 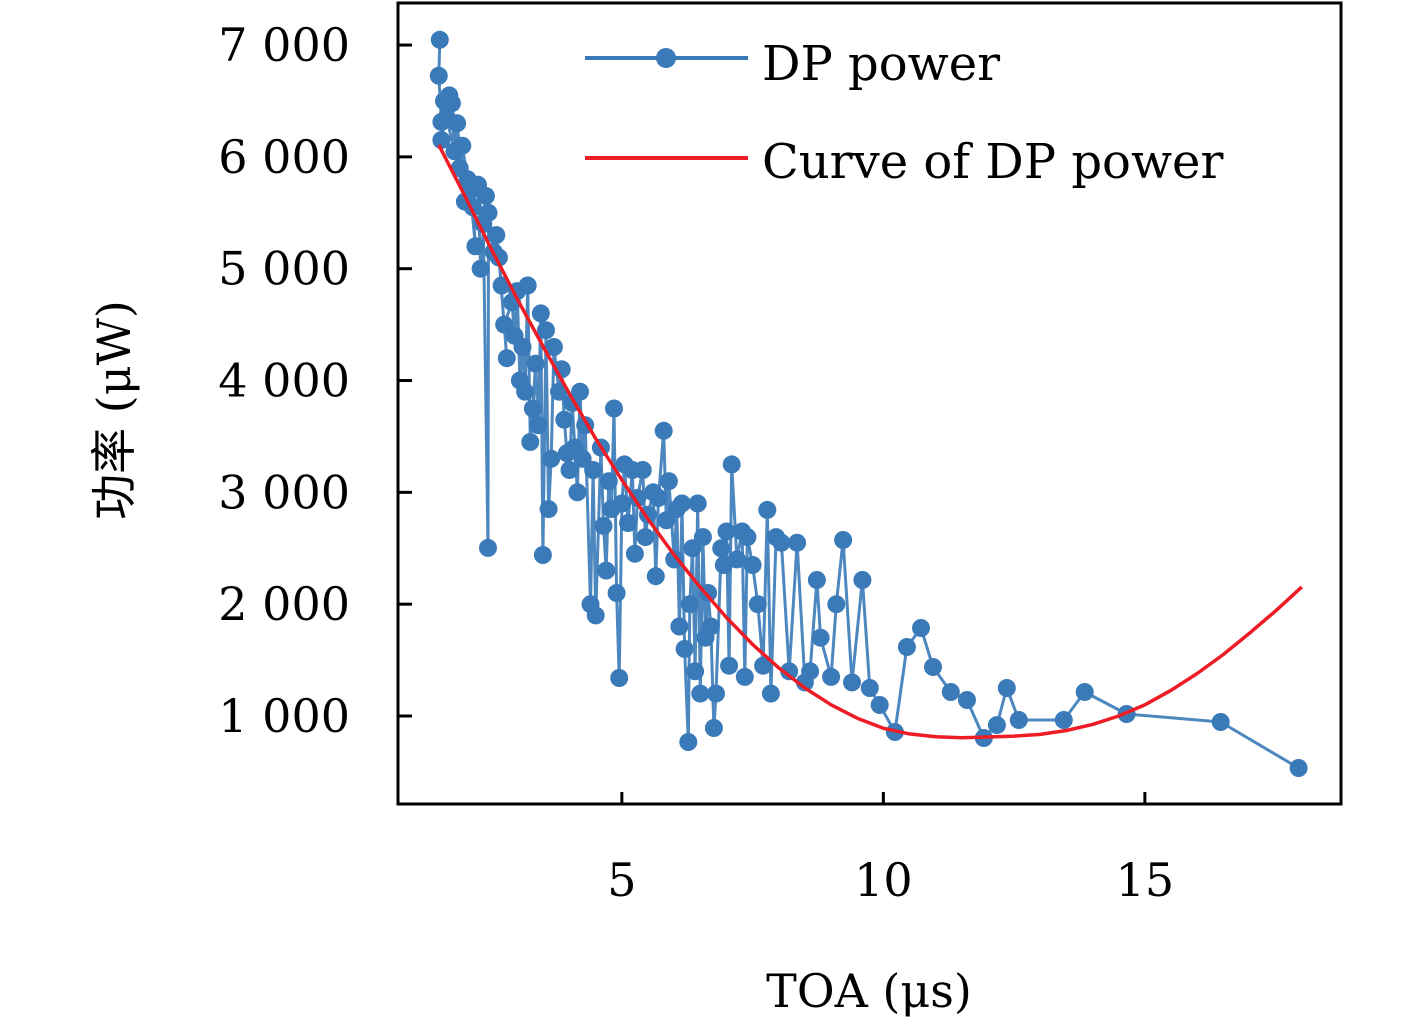 I want to click on x-tick-label: 10, so click(x=883, y=880).